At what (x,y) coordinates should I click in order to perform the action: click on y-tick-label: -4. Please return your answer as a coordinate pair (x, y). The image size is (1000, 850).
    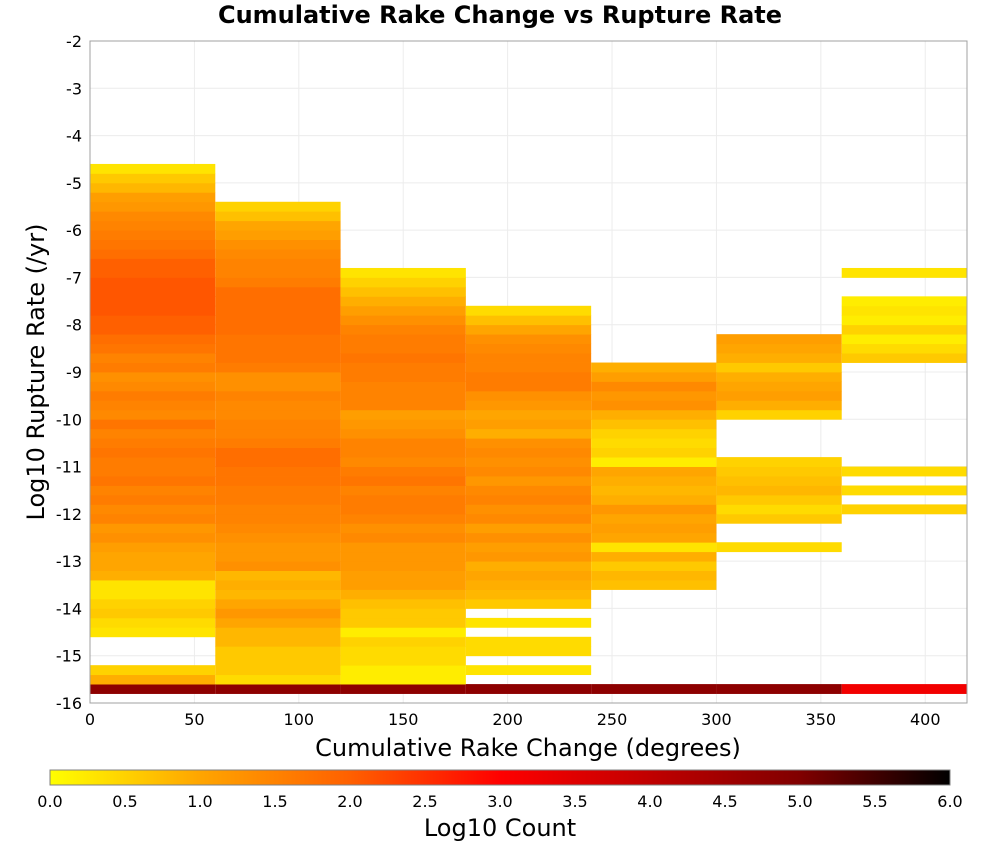
    Looking at the image, I should click on (74, 136).